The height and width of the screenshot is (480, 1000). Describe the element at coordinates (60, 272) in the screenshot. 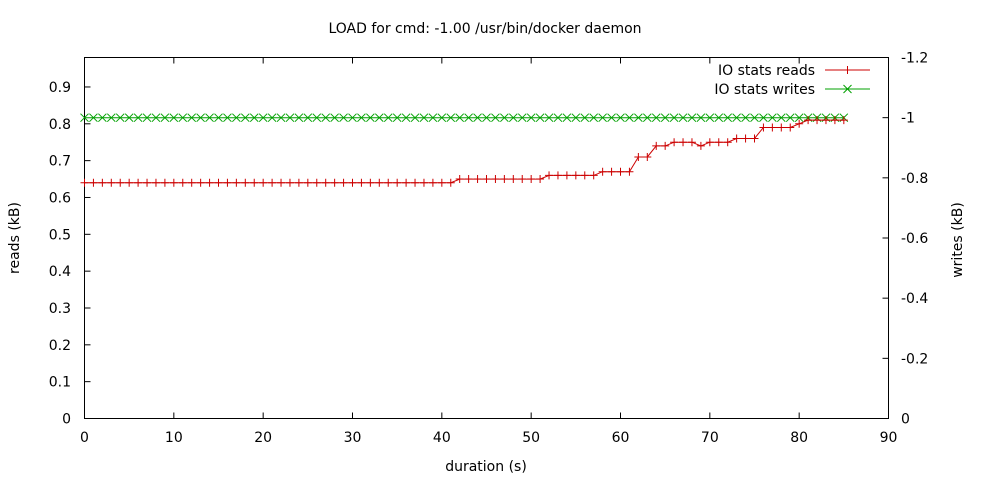

I see `y-tick-label: 0.4` at that location.